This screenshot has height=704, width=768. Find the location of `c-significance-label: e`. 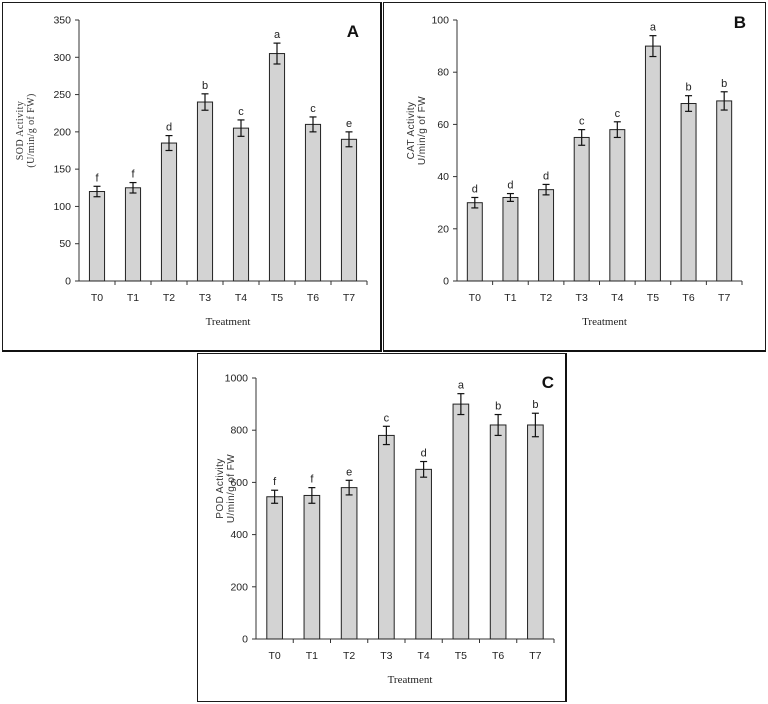

c-significance-label: e is located at coordinates (349, 472).